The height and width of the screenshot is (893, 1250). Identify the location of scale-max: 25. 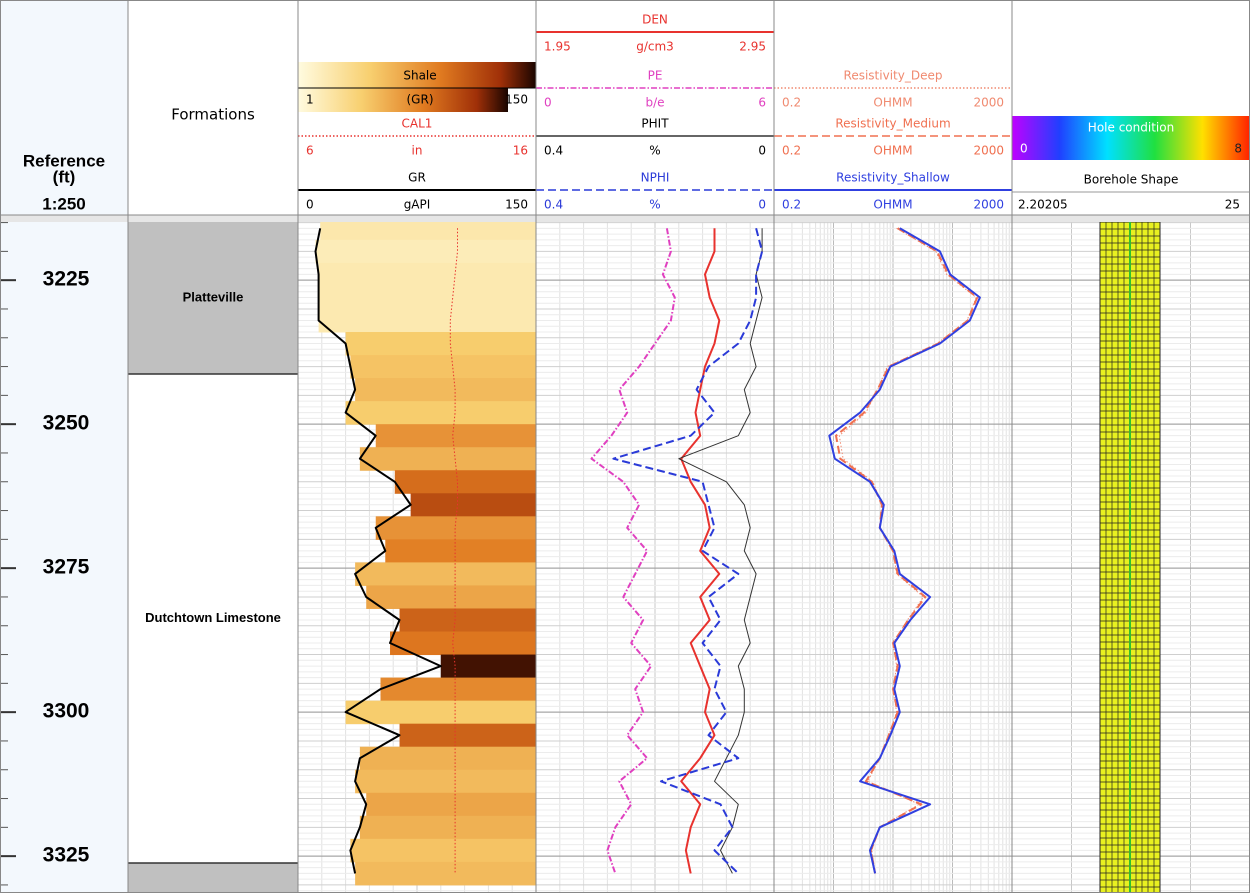
(1232, 205).